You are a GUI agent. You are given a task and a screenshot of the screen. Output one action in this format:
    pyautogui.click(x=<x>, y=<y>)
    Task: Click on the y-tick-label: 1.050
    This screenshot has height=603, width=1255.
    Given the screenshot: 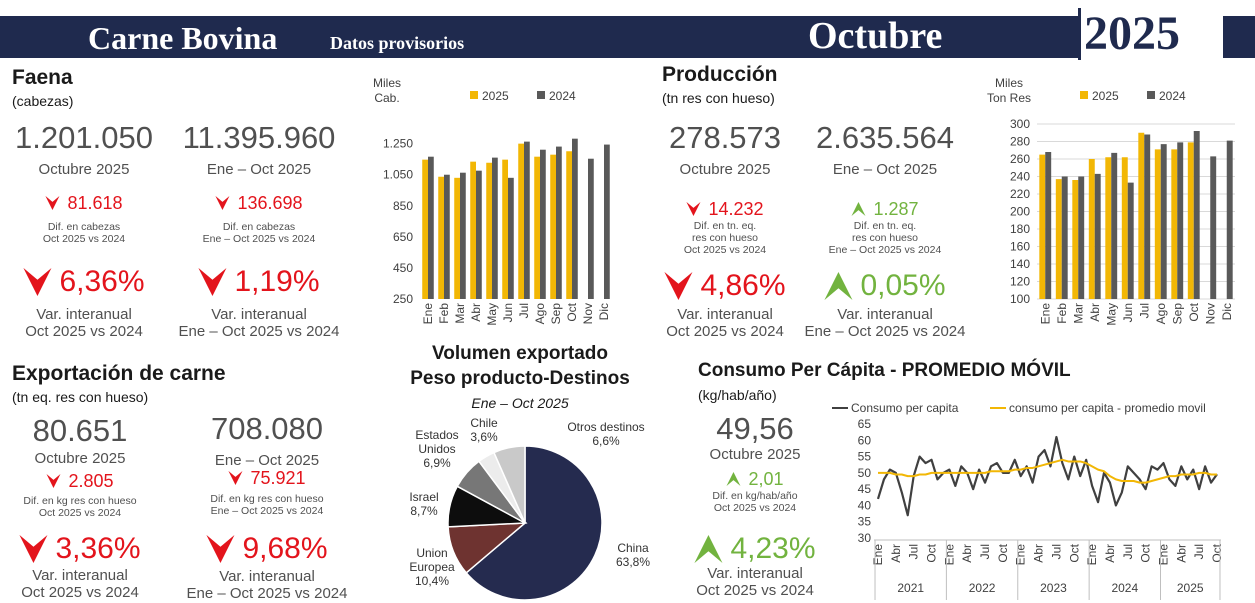 What is the action you would take?
    pyautogui.click(x=398, y=175)
    